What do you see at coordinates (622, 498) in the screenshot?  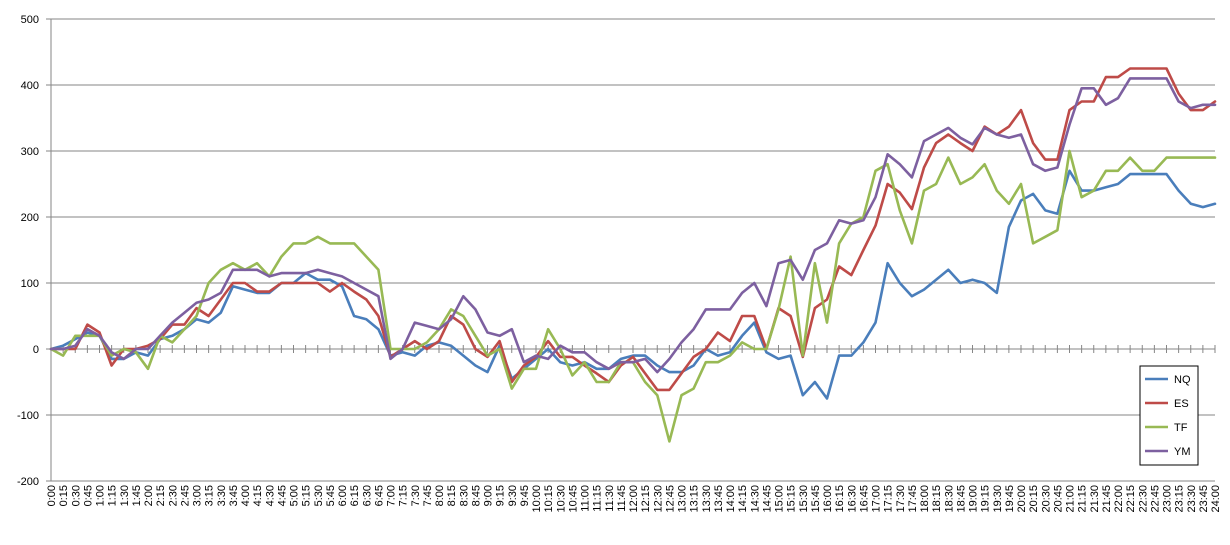 I see `x-tick-label: 11:45` at bounding box center [622, 498].